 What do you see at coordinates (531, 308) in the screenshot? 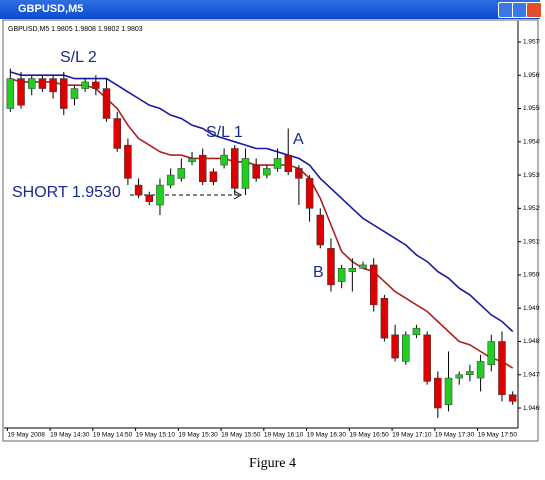
I see `y-tick-label: 1.9495` at bounding box center [531, 308].